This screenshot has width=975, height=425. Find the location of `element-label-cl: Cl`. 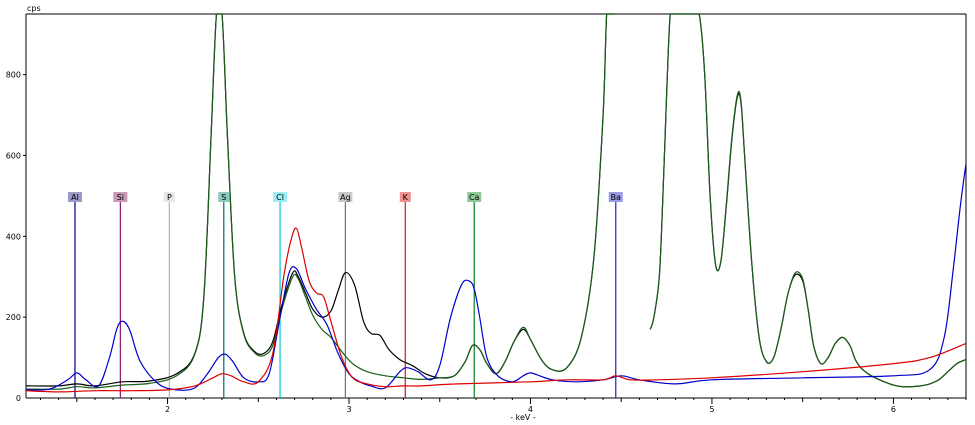

element-label-cl: Cl is located at coordinates (280, 197).